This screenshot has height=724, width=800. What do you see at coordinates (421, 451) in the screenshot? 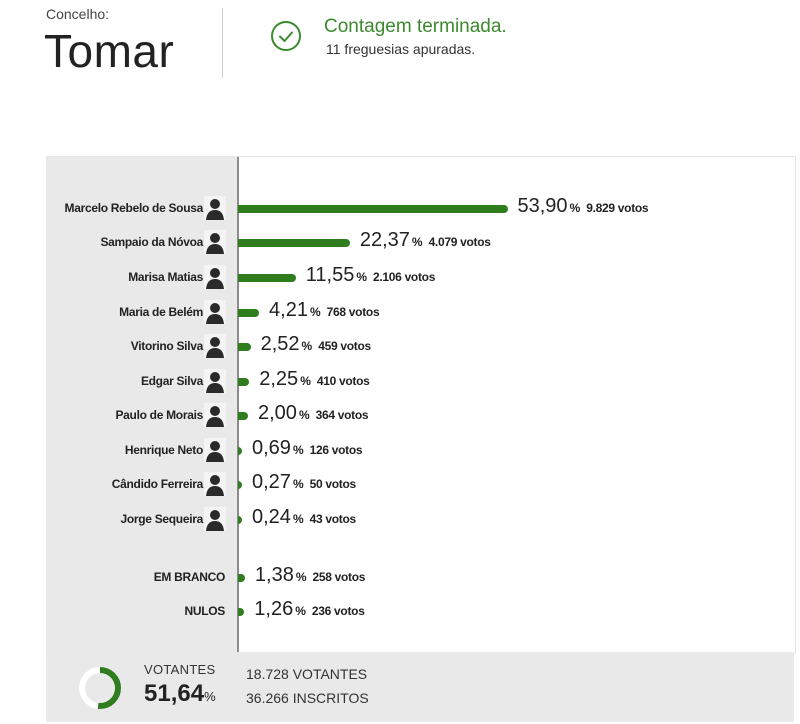
I see `result-row: Henrique Neto 0,69% 126 votos` at bounding box center [421, 451].